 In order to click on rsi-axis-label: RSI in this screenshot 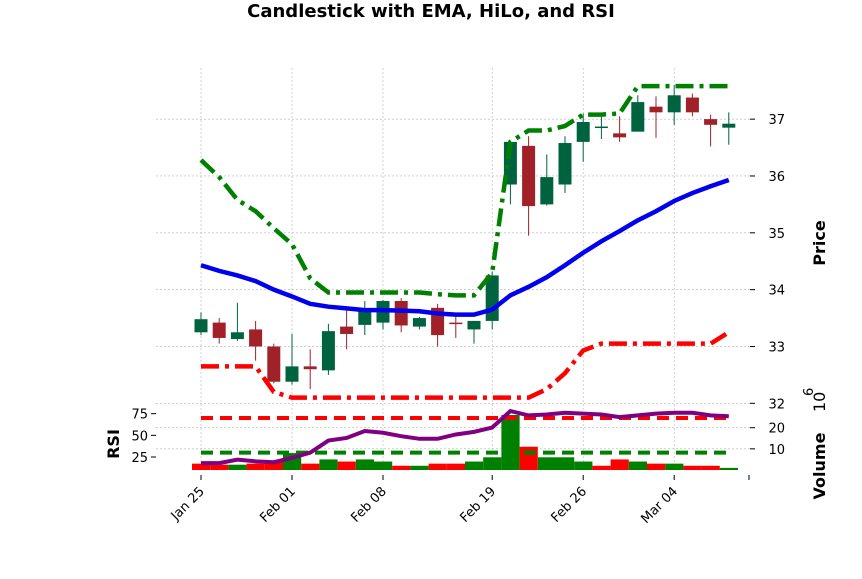, I will do `click(113, 444)`.